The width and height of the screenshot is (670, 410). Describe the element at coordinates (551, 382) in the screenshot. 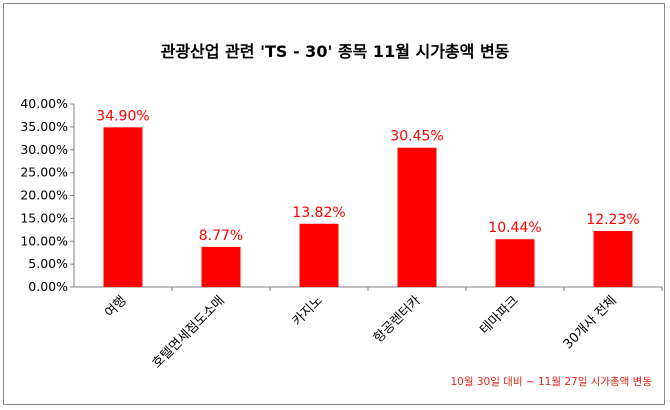

I see `date-range-note: 10월 30일 대비 ~ 11월 27일 시가총액 변동` at that location.